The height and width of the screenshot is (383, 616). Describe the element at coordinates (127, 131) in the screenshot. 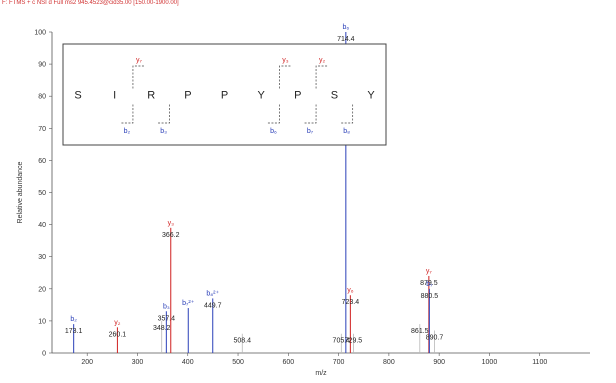

I see `b-fragment-label: b₂` at that location.